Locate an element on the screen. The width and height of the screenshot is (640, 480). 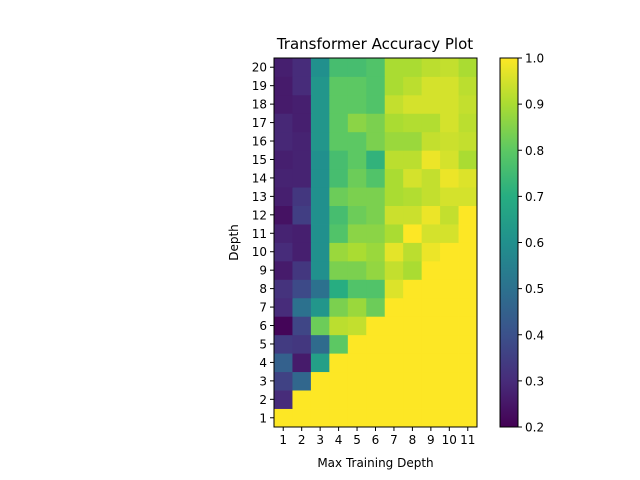
colorbar-tick-label: 1.0 is located at coordinates (534, 59).